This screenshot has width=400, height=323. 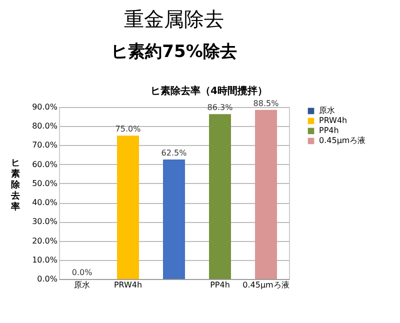 I want to click on data-label: 88.5%, so click(x=266, y=103).